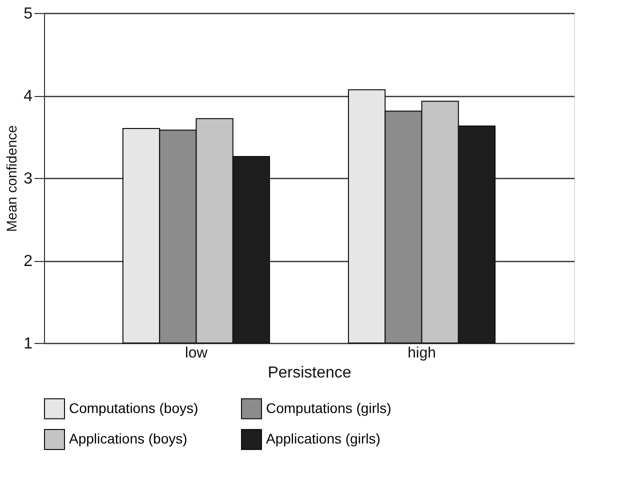 The image size is (632, 492). I want to click on y-tick-label: 2, so click(28, 261).